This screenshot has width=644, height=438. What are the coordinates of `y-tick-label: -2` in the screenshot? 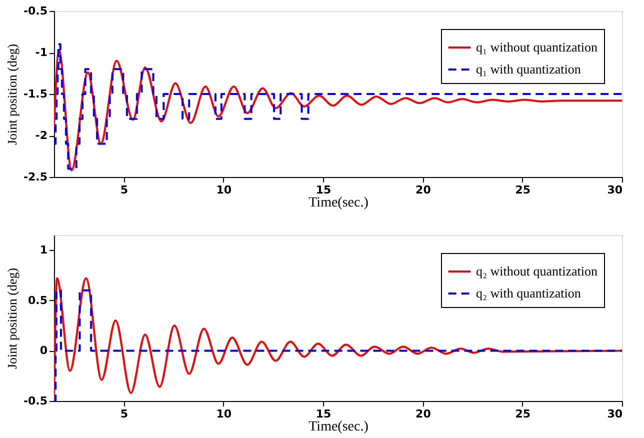 It's located at (41, 135).